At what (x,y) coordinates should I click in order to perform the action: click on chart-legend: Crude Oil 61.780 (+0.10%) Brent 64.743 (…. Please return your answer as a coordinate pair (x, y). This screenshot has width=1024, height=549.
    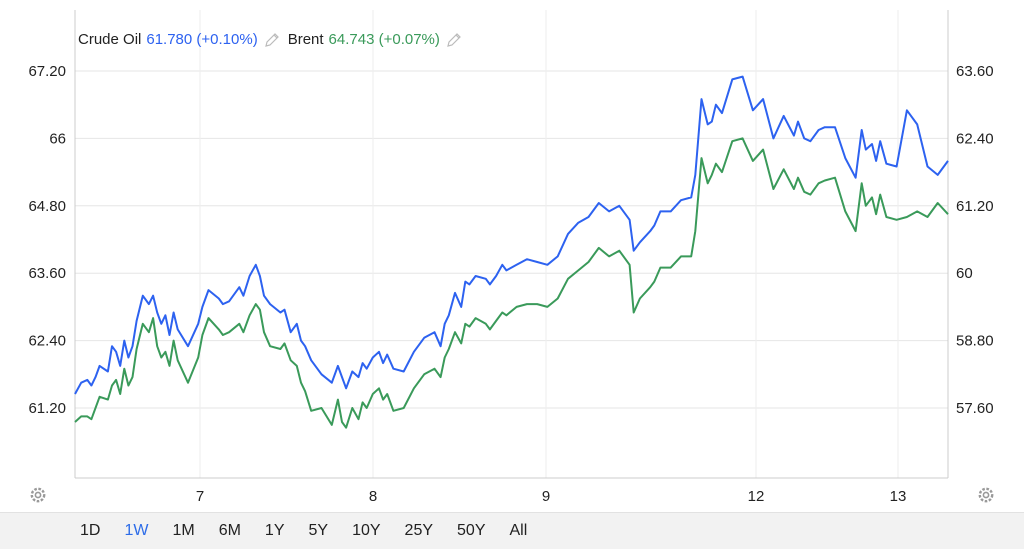
    Looking at the image, I should click on (274, 39).